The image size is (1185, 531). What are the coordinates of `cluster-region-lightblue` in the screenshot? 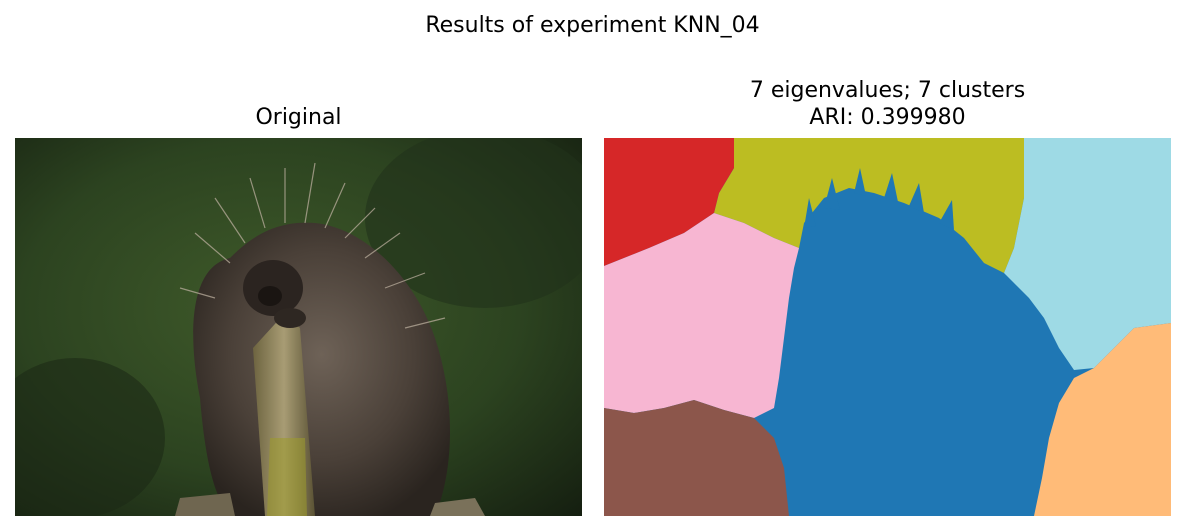 It's located at (1087, 254).